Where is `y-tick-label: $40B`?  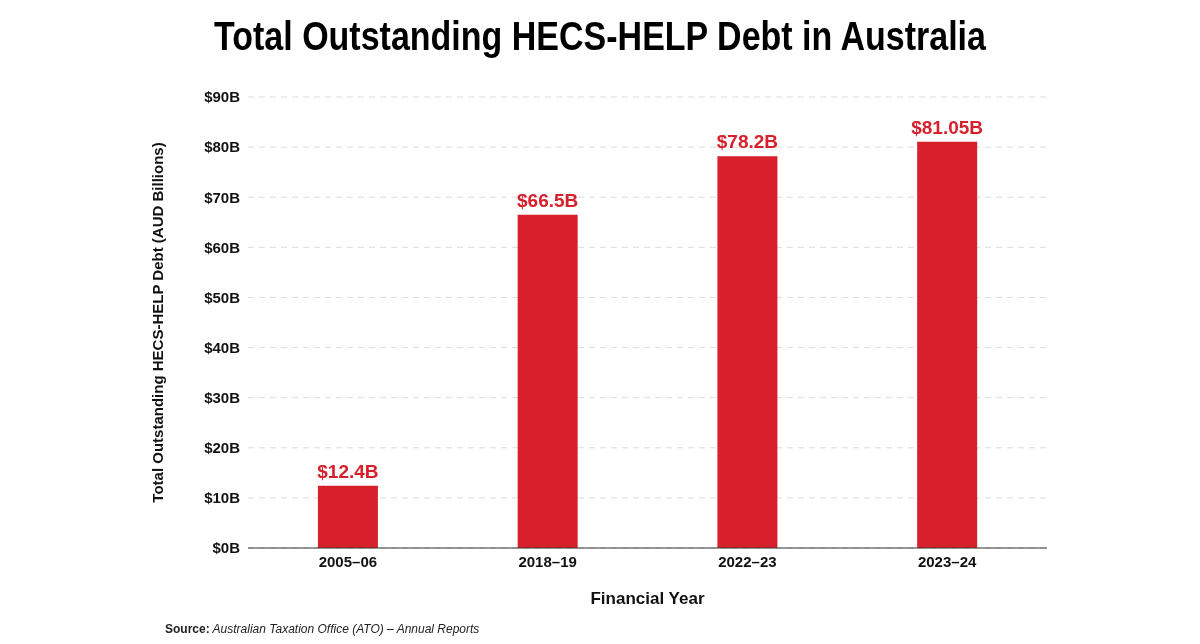 y-tick-label: $40B is located at coordinates (222, 347).